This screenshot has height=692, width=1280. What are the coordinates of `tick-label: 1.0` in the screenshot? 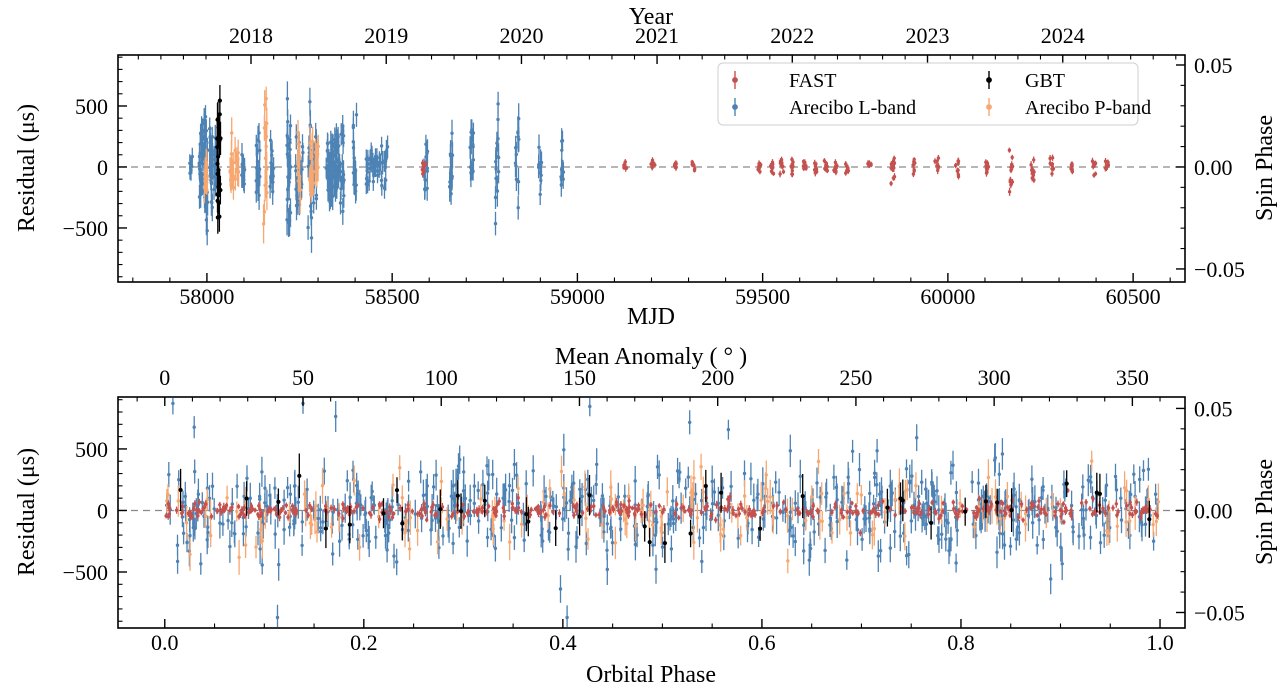 It's located at (1160, 642).